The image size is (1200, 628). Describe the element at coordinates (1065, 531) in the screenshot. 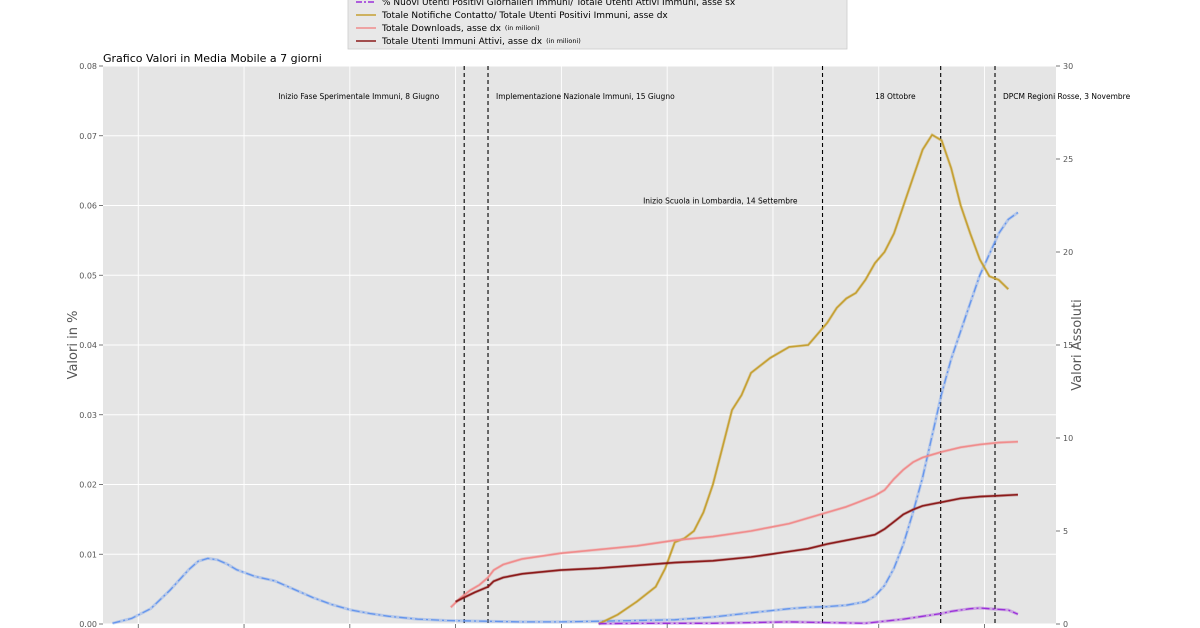

I see `y-right-tick-label: 5` at that location.